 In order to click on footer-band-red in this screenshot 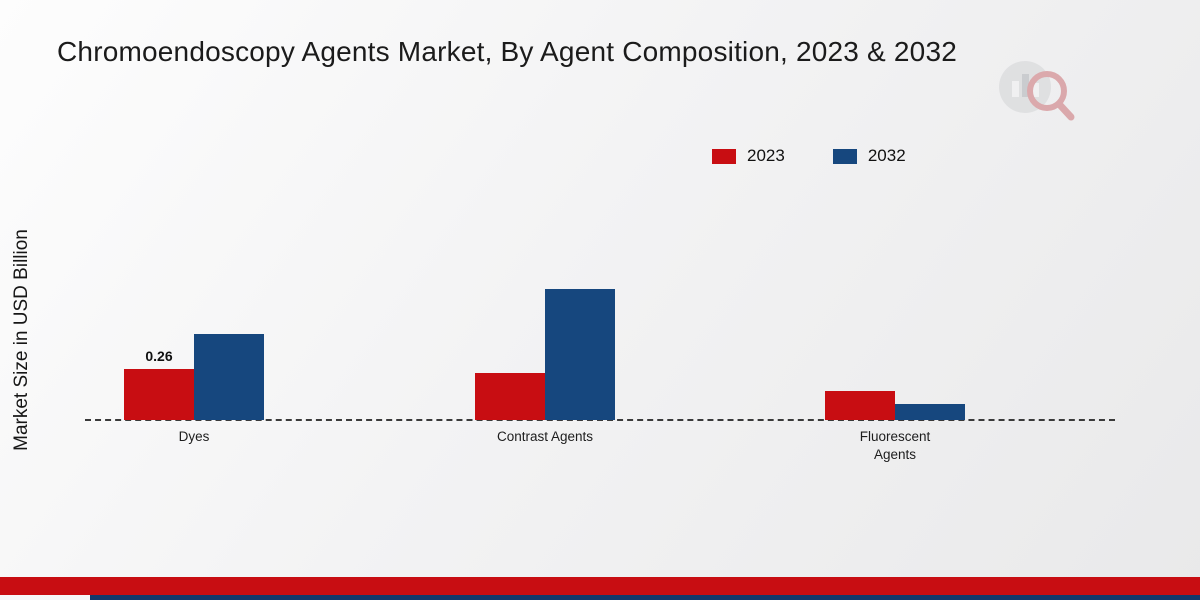, I will do `click(600, 586)`.